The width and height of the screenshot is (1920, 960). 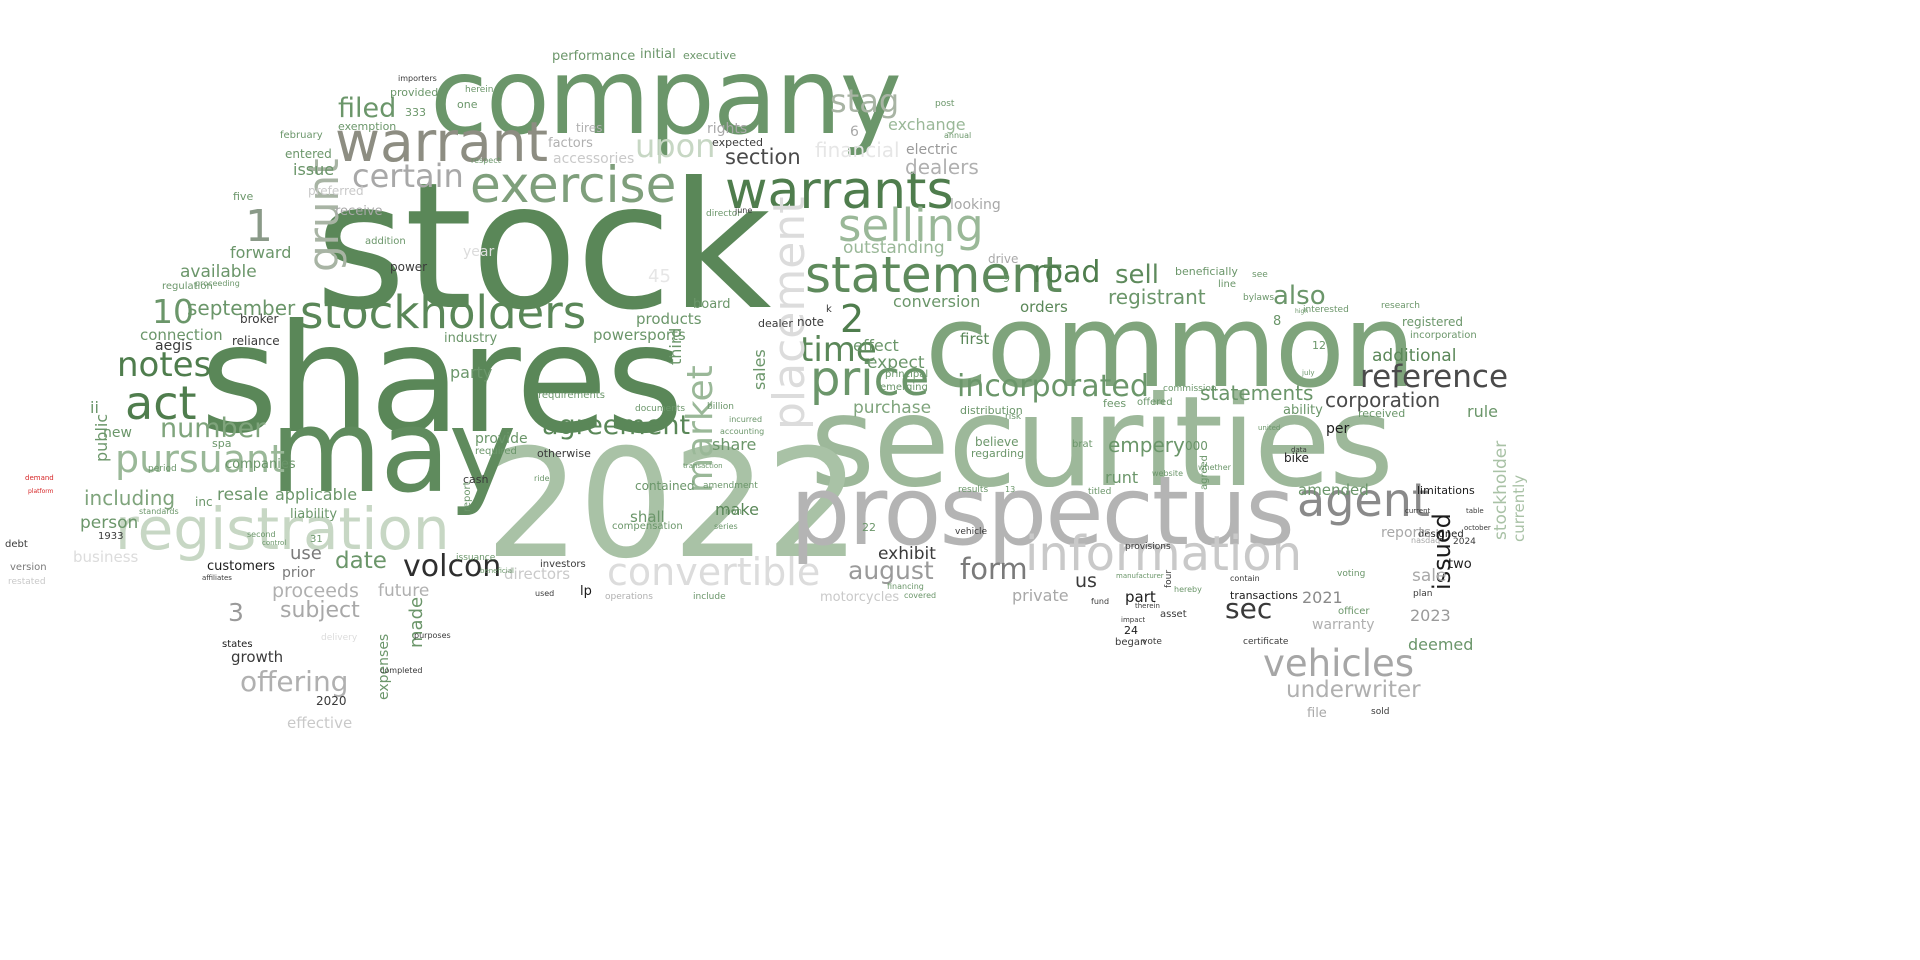 What do you see at coordinates (1115, 403) in the screenshot?
I see `word-fees: fees` at bounding box center [1115, 403].